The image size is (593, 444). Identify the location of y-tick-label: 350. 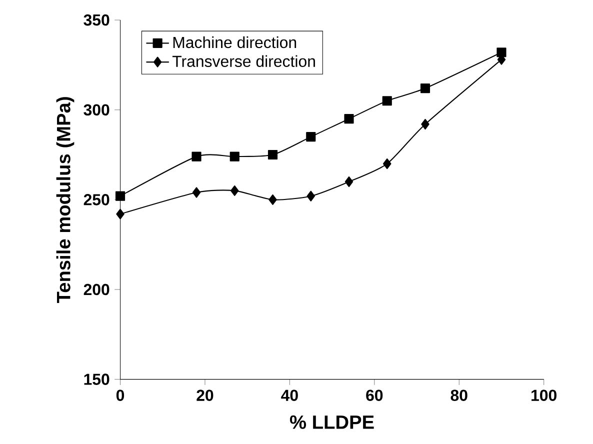
(97, 20).